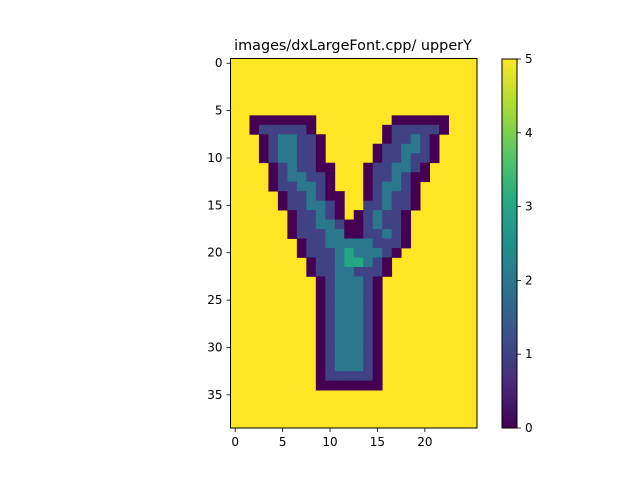 Image resolution: width=640 pixels, height=480 pixels. Describe the element at coordinates (529, 354) in the screenshot. I see `colorbar-tick-label: 1` at that location.